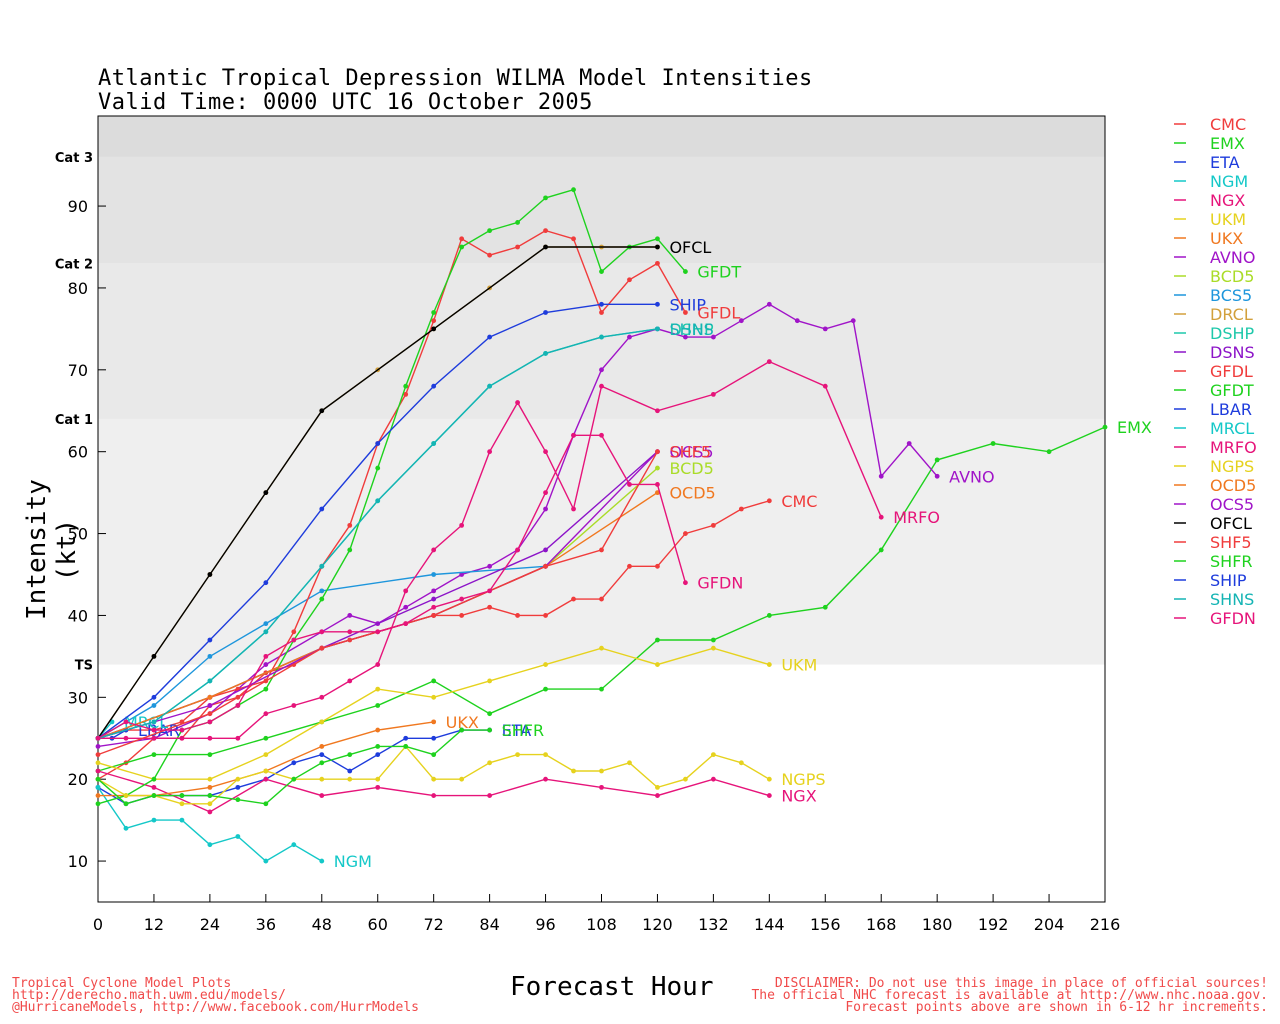  What do you see at coordinates (1232, 466) in the screenshot?
I see `legend-entry: NGPS` at bounding box center [1232, 466].